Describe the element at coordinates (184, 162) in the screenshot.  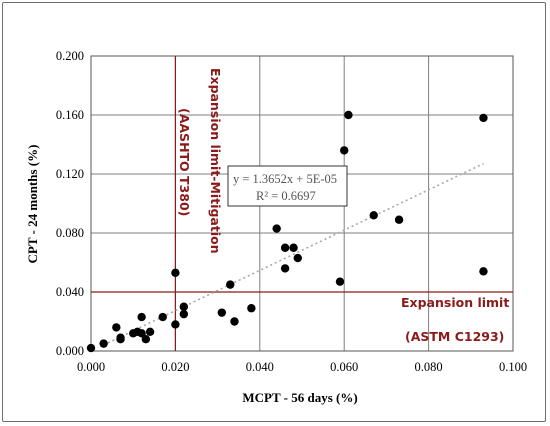
I see `aashto-label-line2: (AASHTO T380)` at that location.